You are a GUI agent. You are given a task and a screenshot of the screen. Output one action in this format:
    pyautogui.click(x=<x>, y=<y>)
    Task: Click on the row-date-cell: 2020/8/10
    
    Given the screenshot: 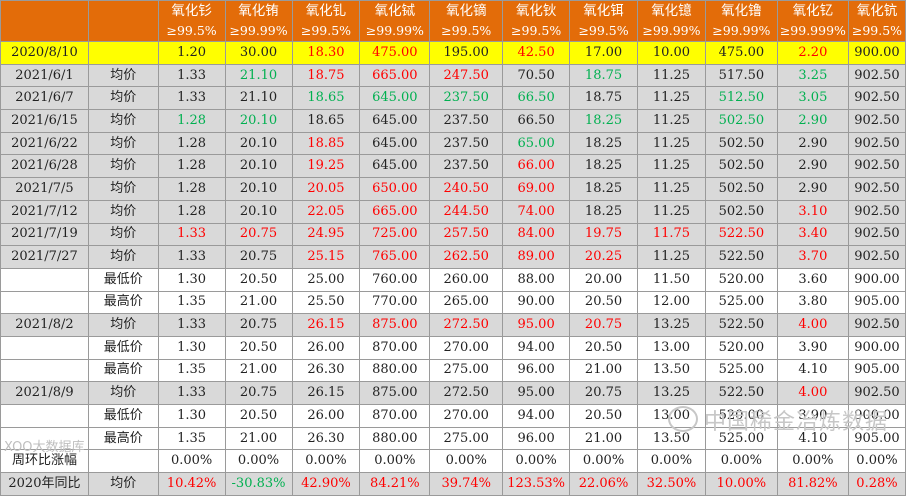 What is the action you would take?
    pyautogui.click(x=44, y=53)
    